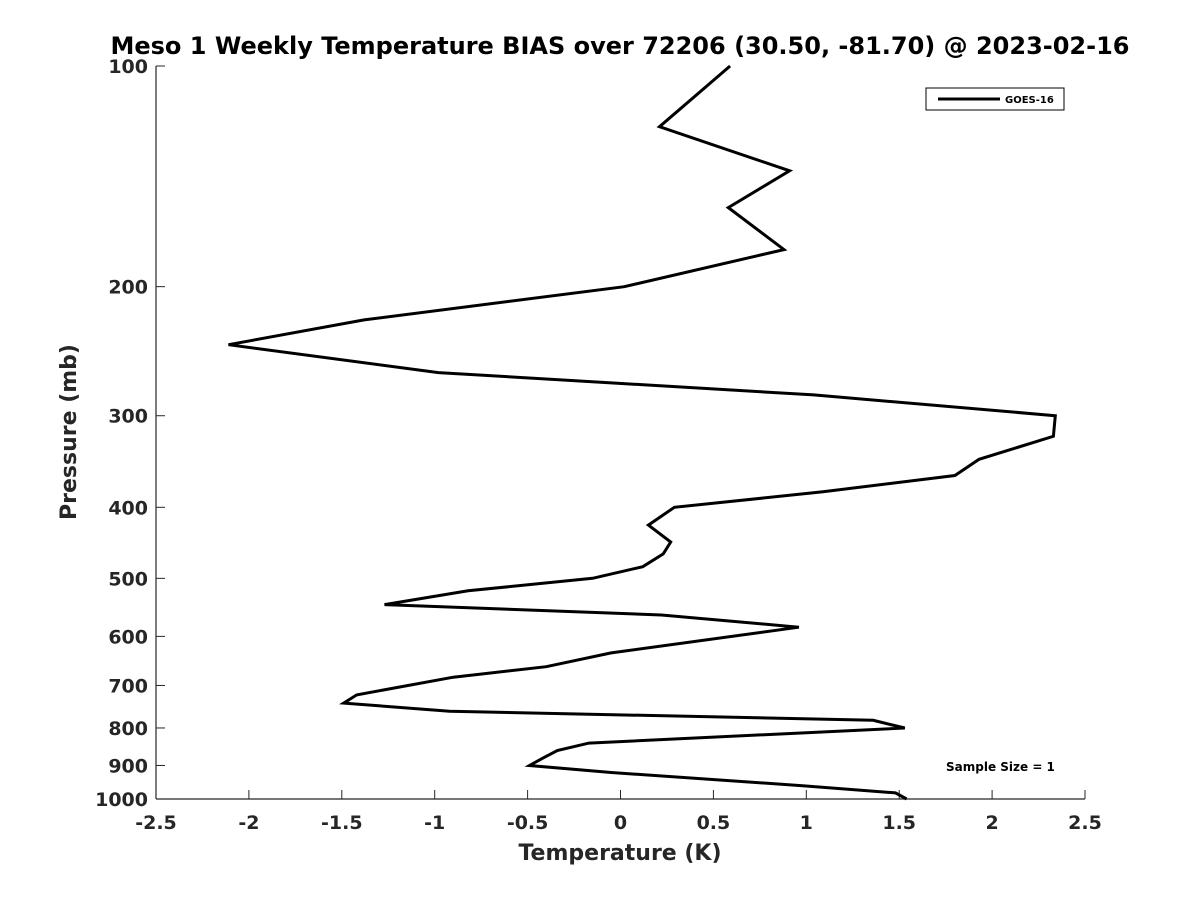  I want to click on x-tick-label: 2, so click(991, 823).